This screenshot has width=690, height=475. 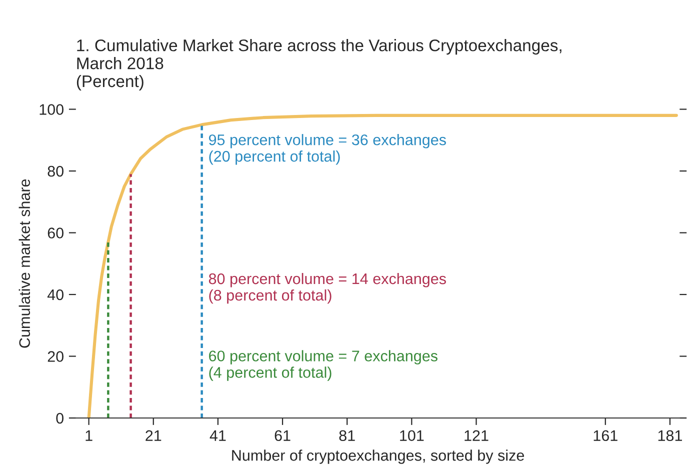 I want to click on x-tick-label: 121, so click(x=476, y=435).